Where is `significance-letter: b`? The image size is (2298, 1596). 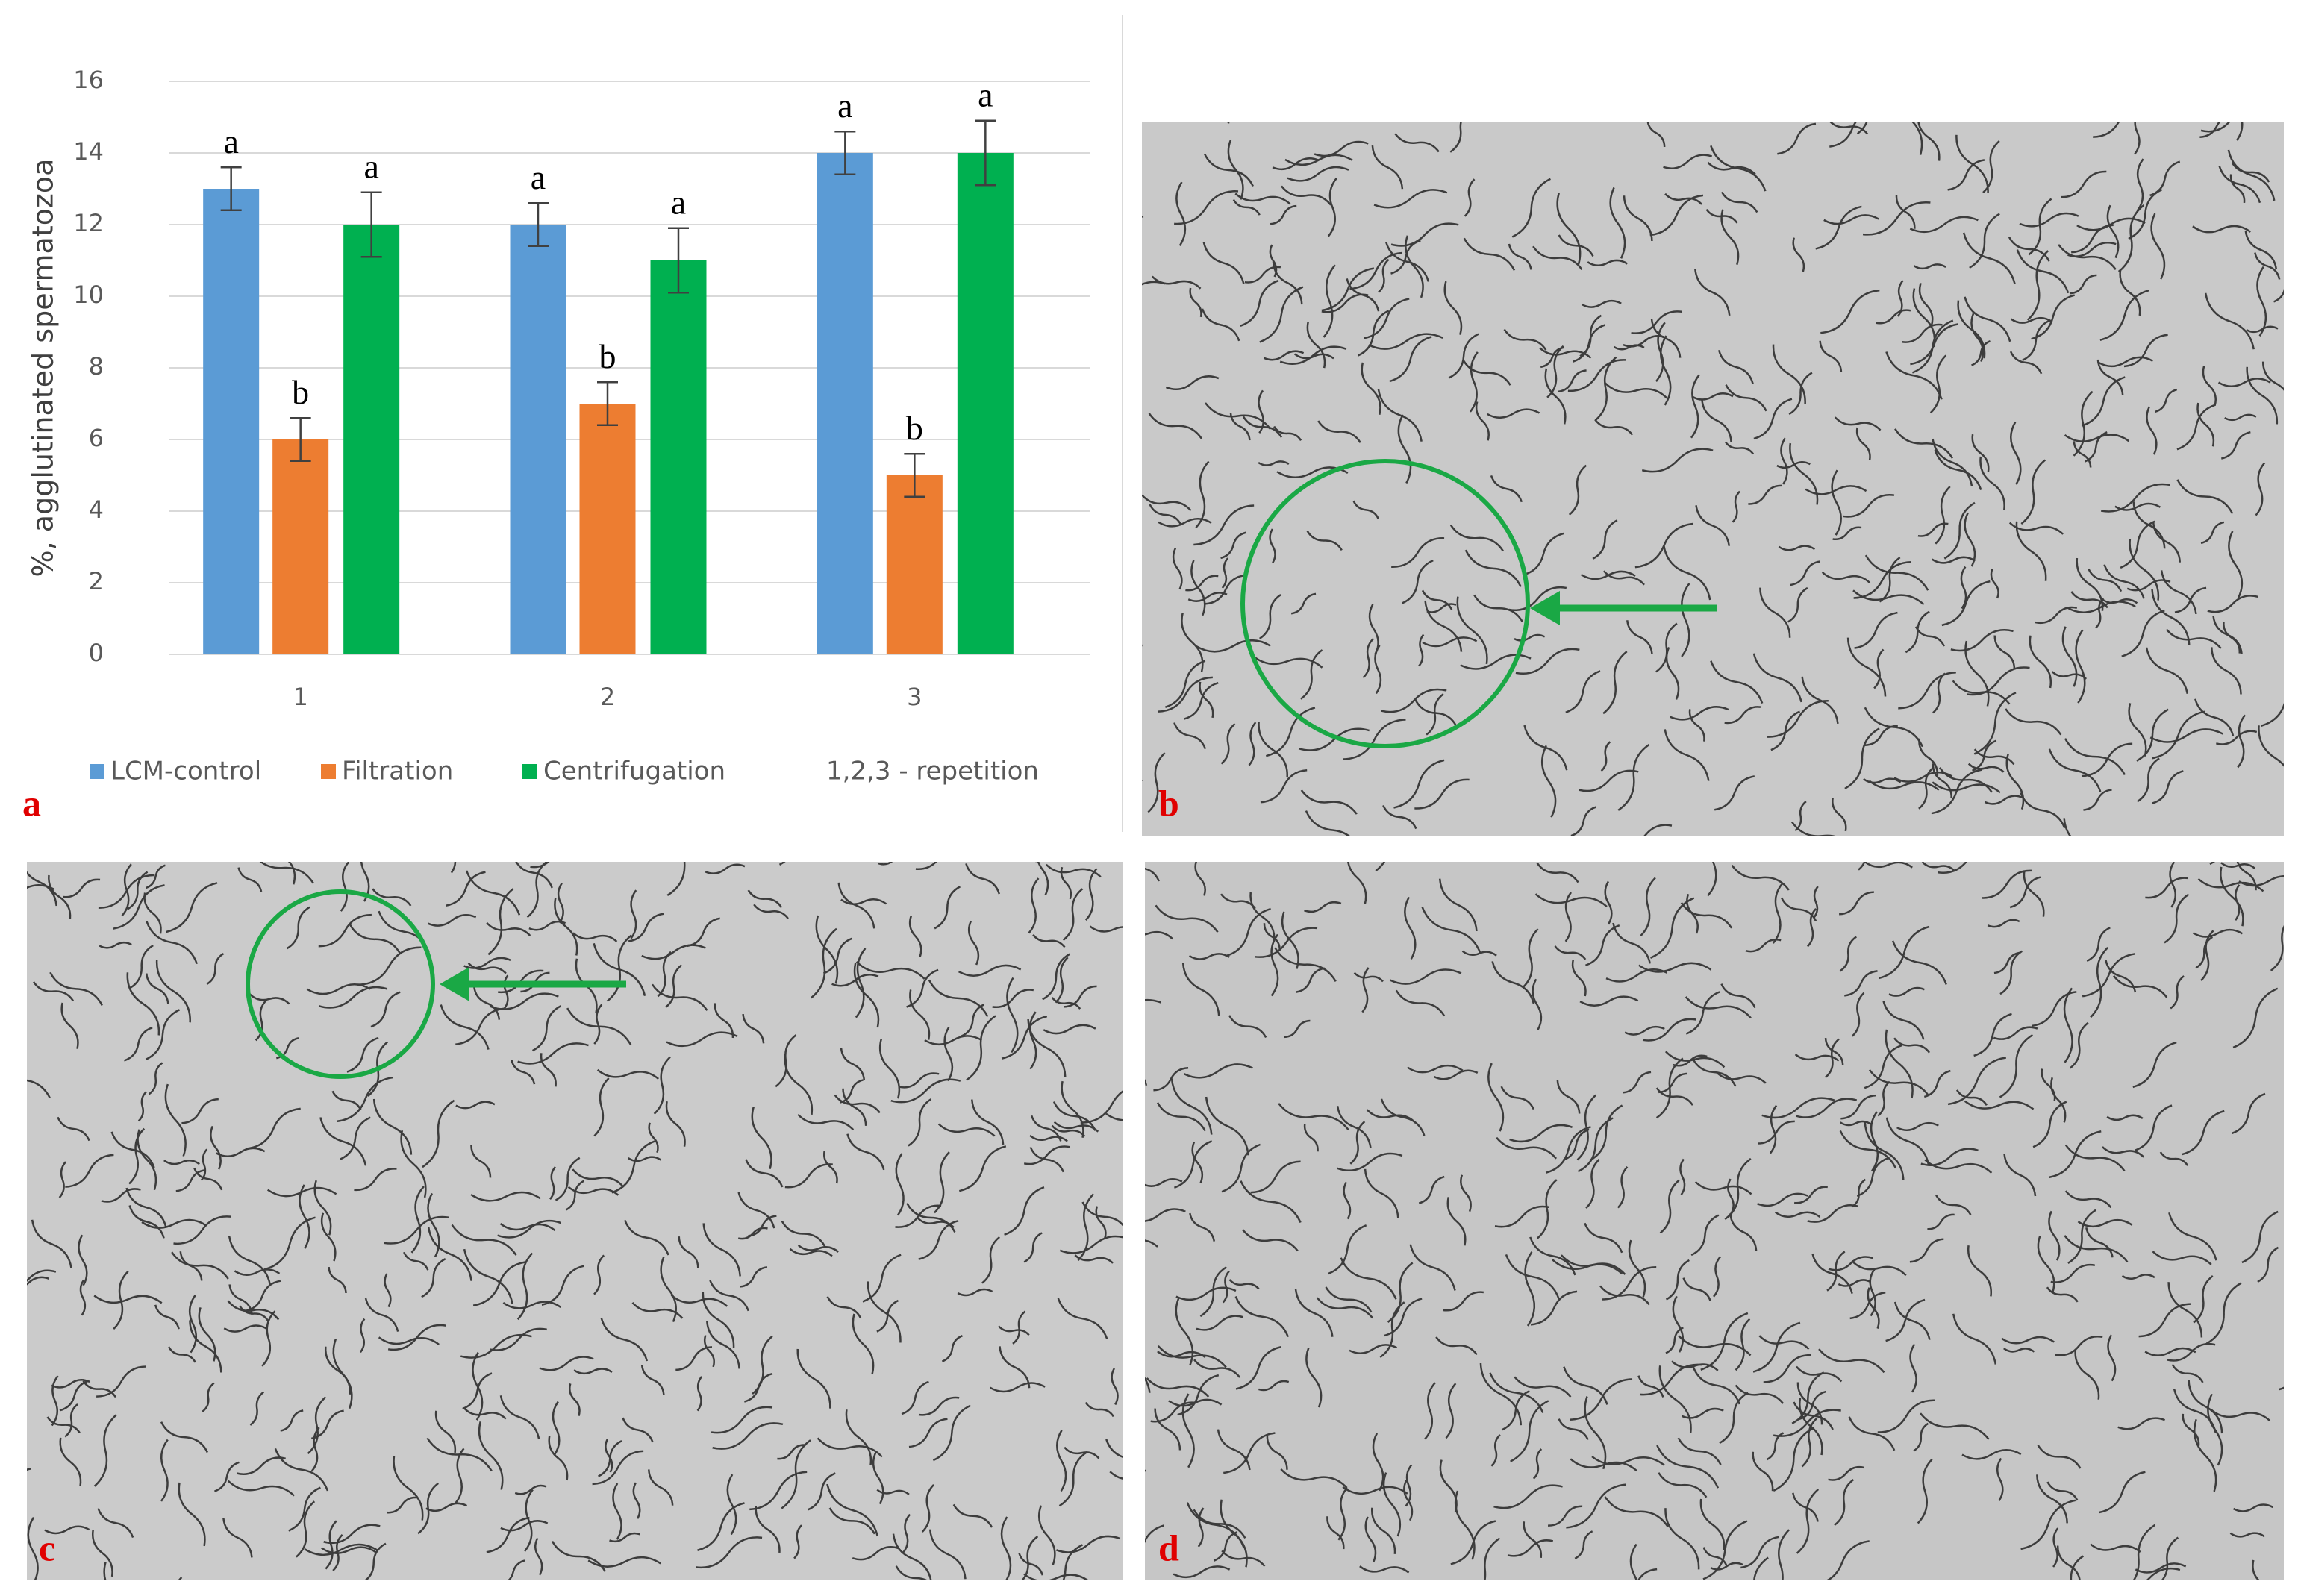
significance-letter: b is located at coordinates (914, 428).